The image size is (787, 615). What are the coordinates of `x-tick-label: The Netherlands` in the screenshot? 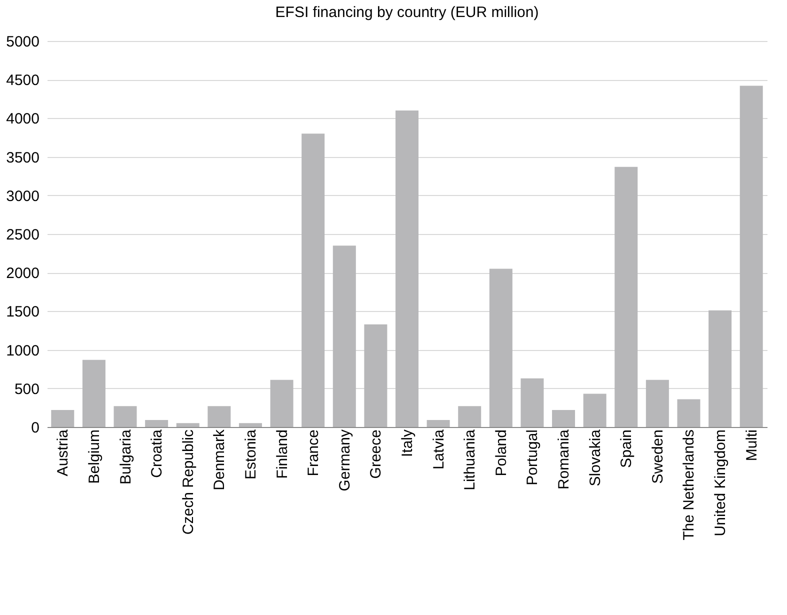 It's located at (689, 485).